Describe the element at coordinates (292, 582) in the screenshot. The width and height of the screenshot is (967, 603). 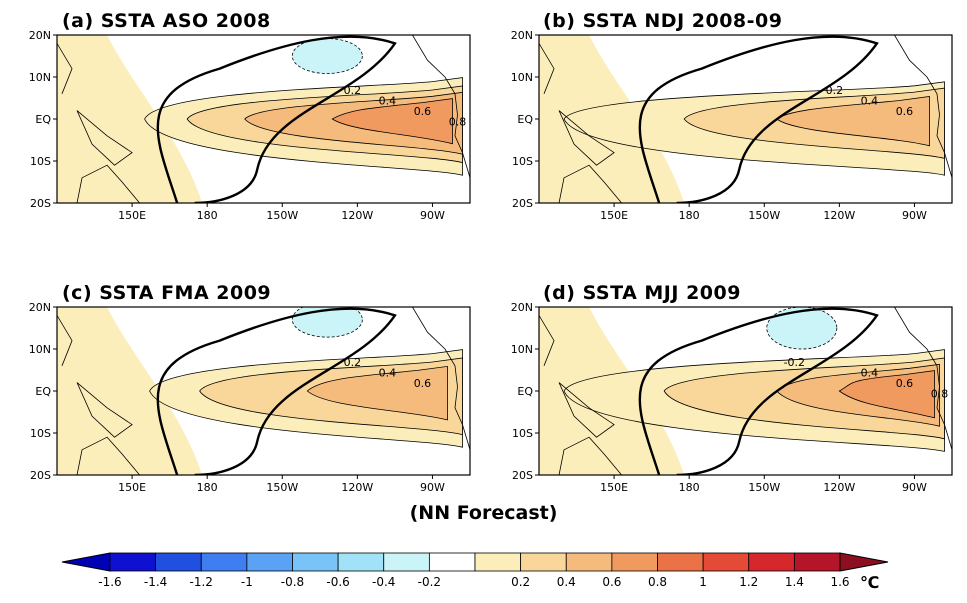
I see `colorbar-tick-label: -0.8` at that location.